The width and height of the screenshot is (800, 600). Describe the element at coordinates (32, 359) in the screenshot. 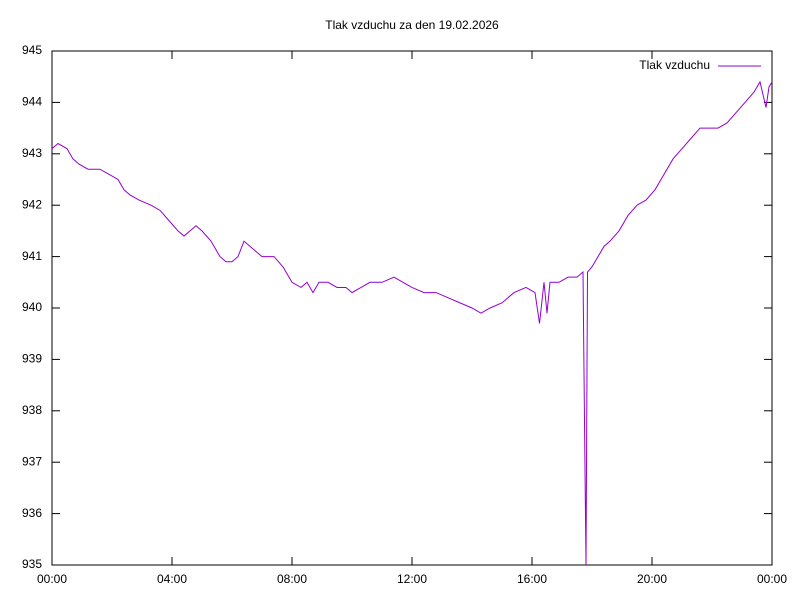

I see `y-tick-label: 939` at that location.